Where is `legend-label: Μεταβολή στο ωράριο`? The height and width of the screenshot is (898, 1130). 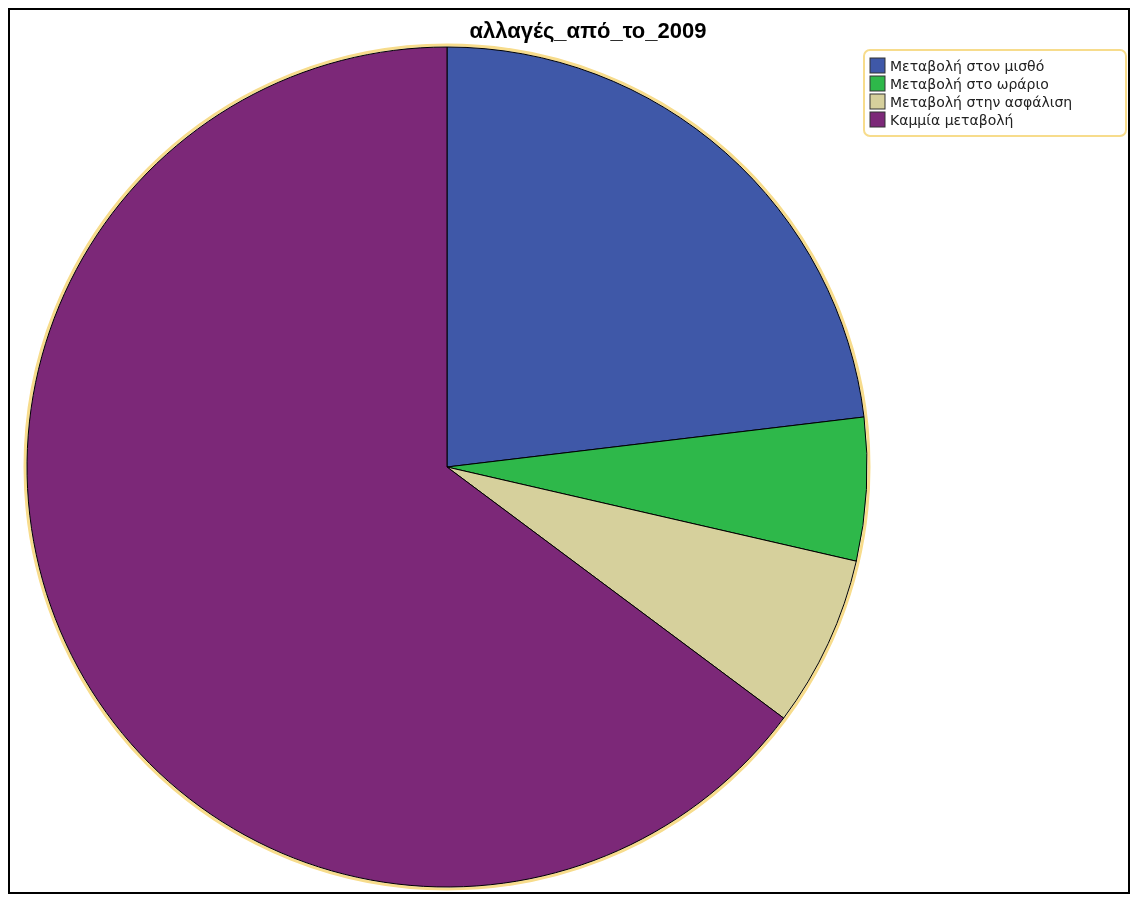
legend-label: Μεταβολή στο ωράριο is located at coordinates (969, 83).